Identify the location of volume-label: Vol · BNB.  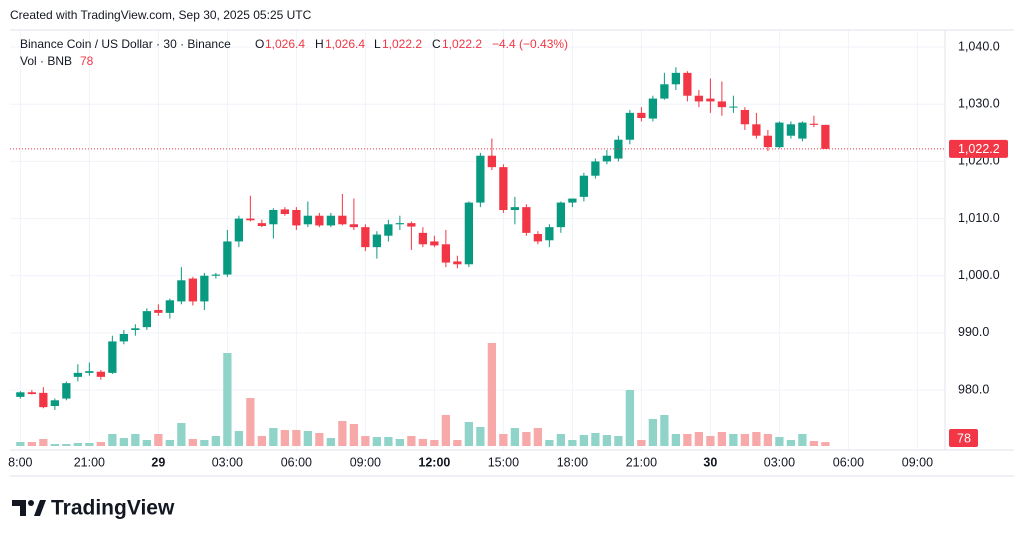
(46, 61).